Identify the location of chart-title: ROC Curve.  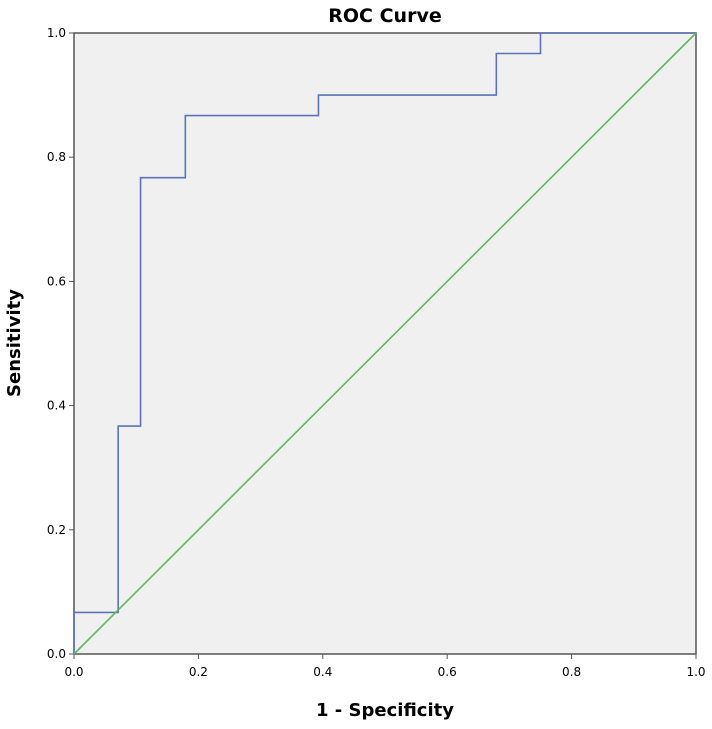
(384, 16).